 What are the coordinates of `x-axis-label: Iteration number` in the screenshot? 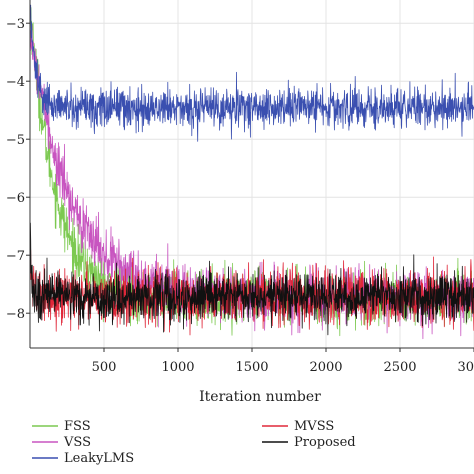 It's located at (260, 397).